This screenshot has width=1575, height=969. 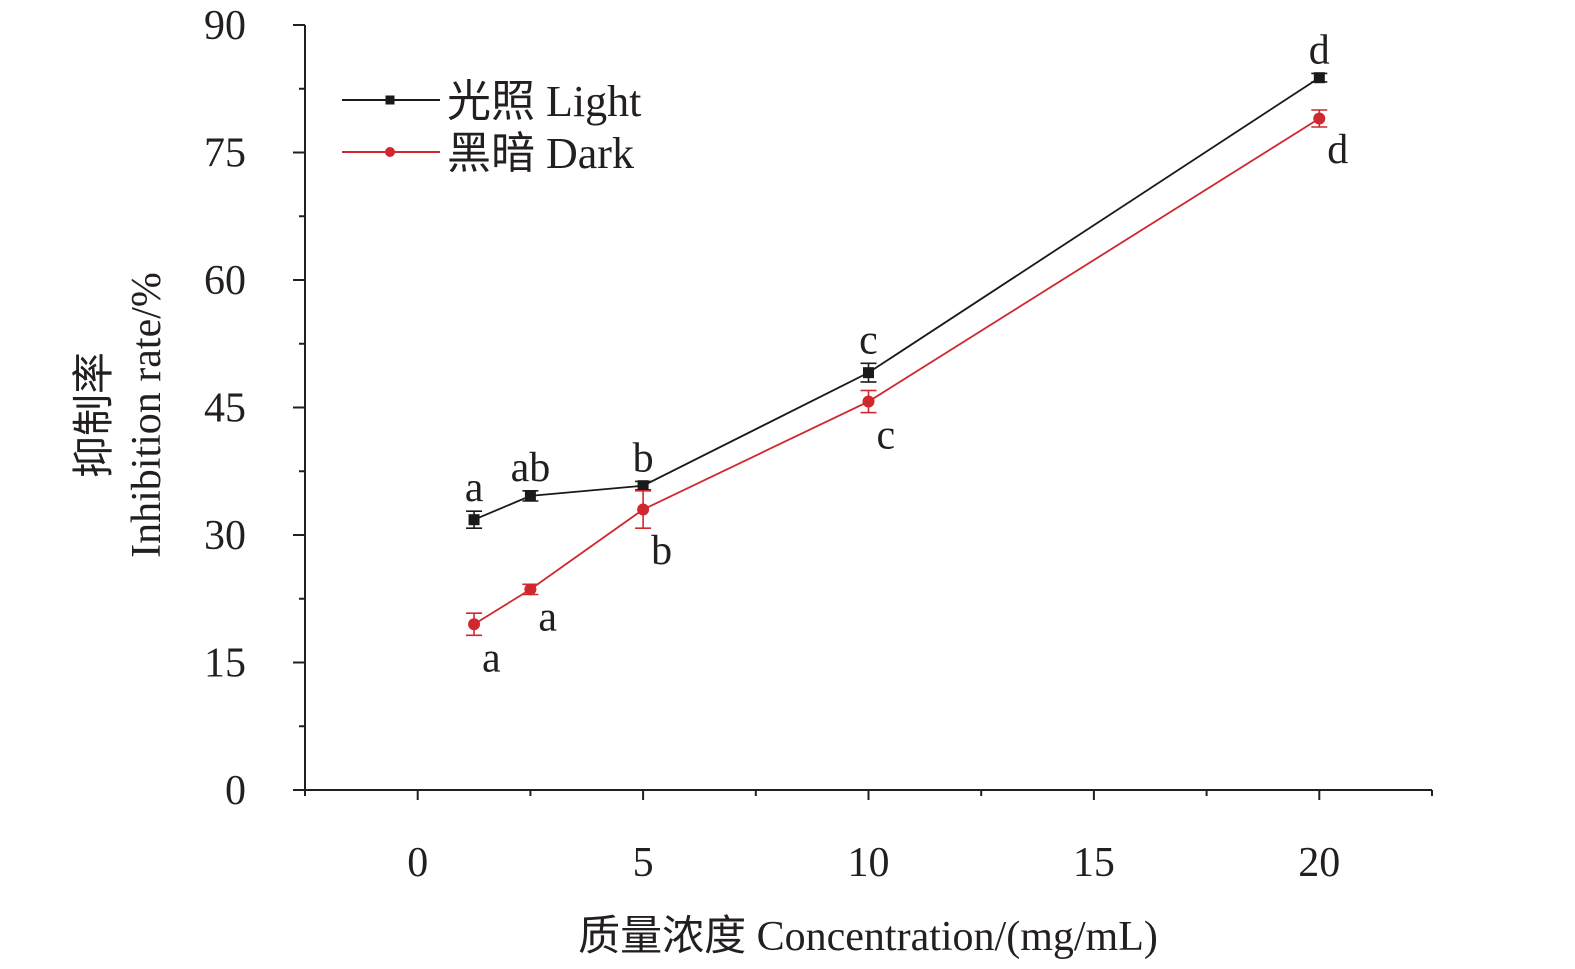 What do you see at coordinates (225, 409) in the screenshot?
I see `y-tick-label: 45` at bounding box center [225, 409].